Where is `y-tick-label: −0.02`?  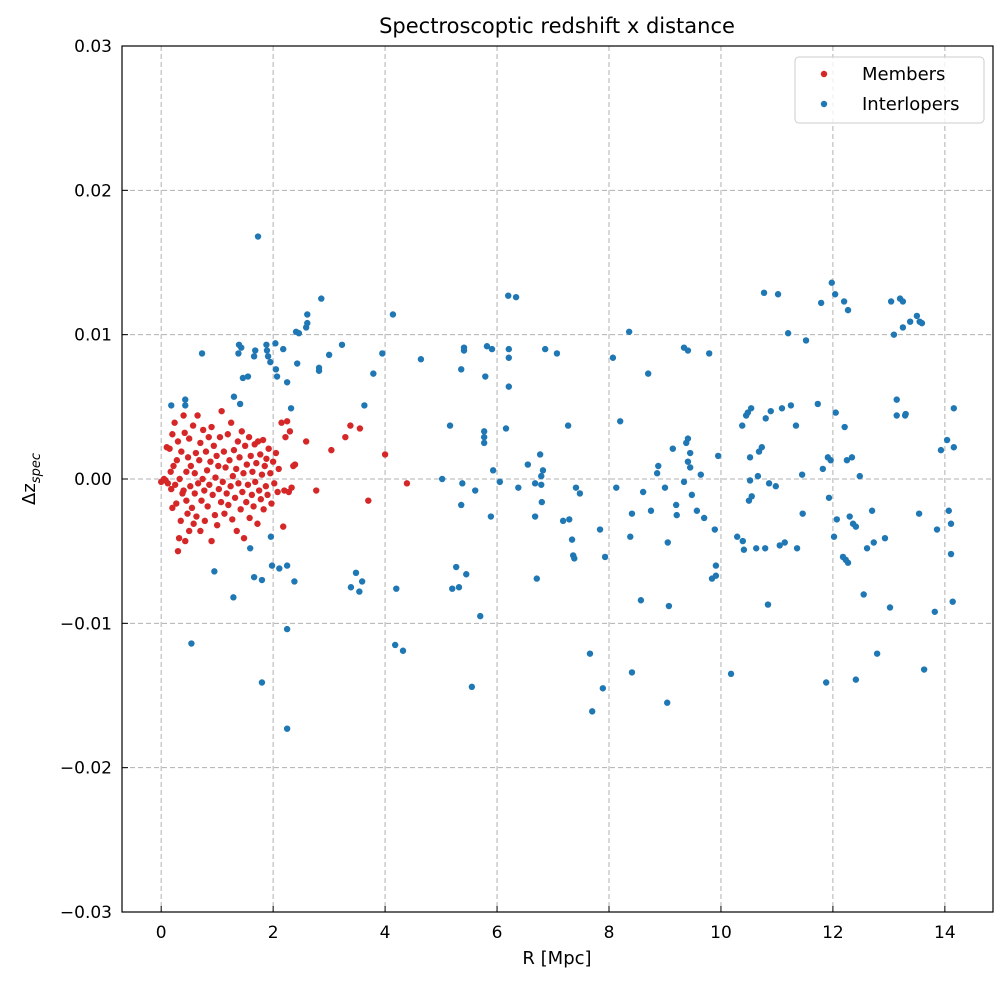
y-tick-label: −0.02 is located at coordinates (86, 769).